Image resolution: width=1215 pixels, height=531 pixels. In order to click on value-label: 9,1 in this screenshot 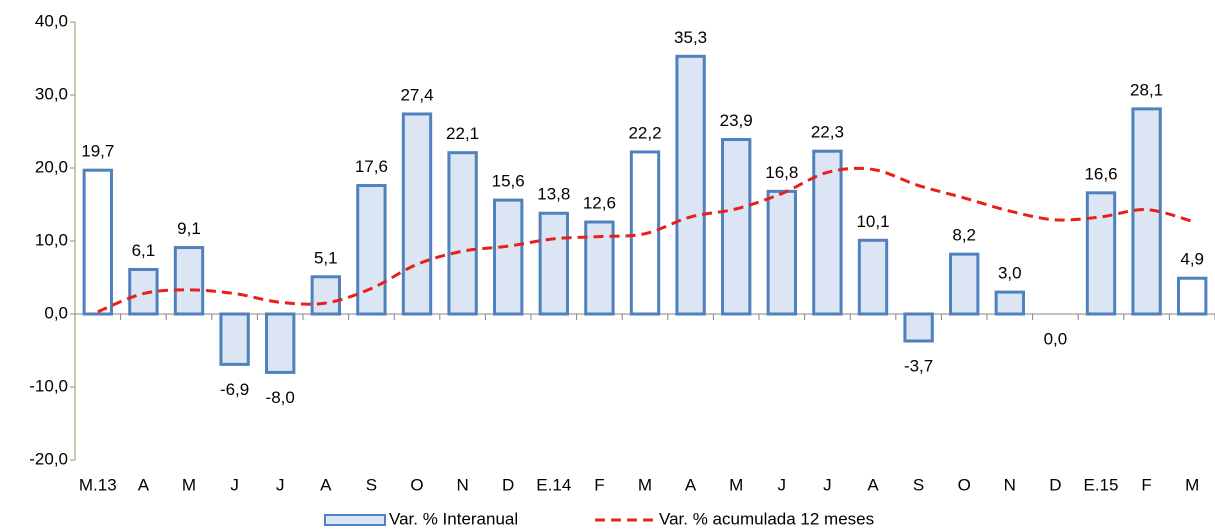, I will do `click(189, 228)`.